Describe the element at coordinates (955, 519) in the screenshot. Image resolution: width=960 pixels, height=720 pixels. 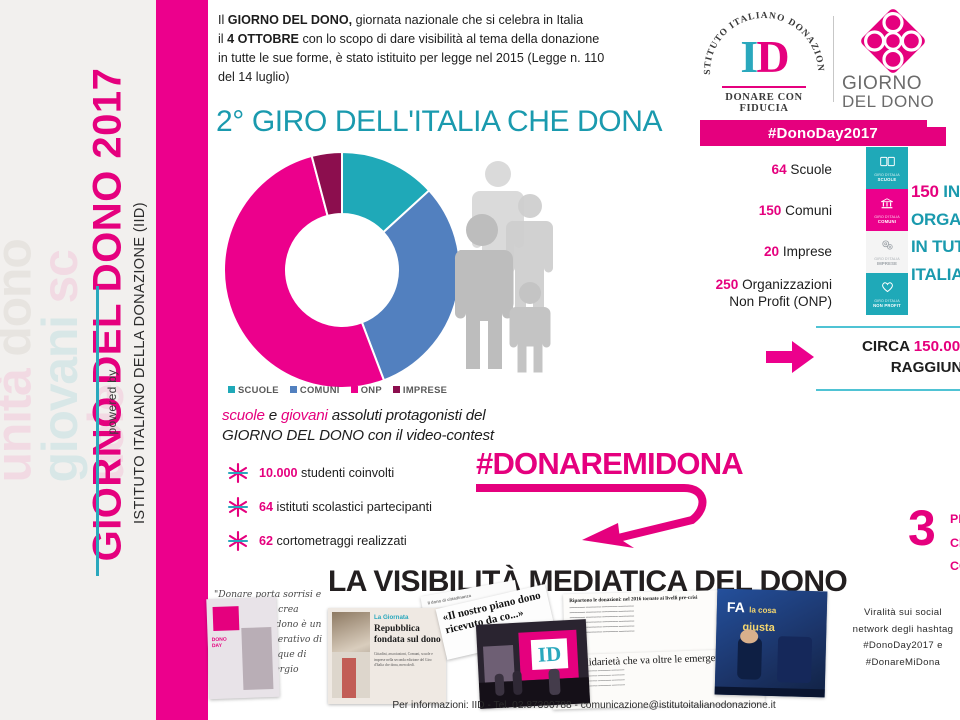
I see `premi-line1: PREMI ALLE SCUOLE PRIME` at that location.